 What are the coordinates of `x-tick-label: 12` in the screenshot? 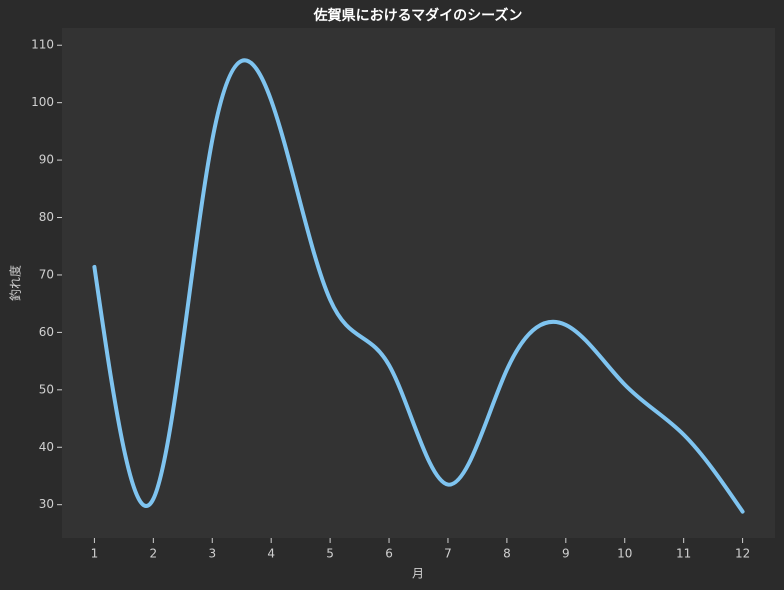 It's located at (742, 554).